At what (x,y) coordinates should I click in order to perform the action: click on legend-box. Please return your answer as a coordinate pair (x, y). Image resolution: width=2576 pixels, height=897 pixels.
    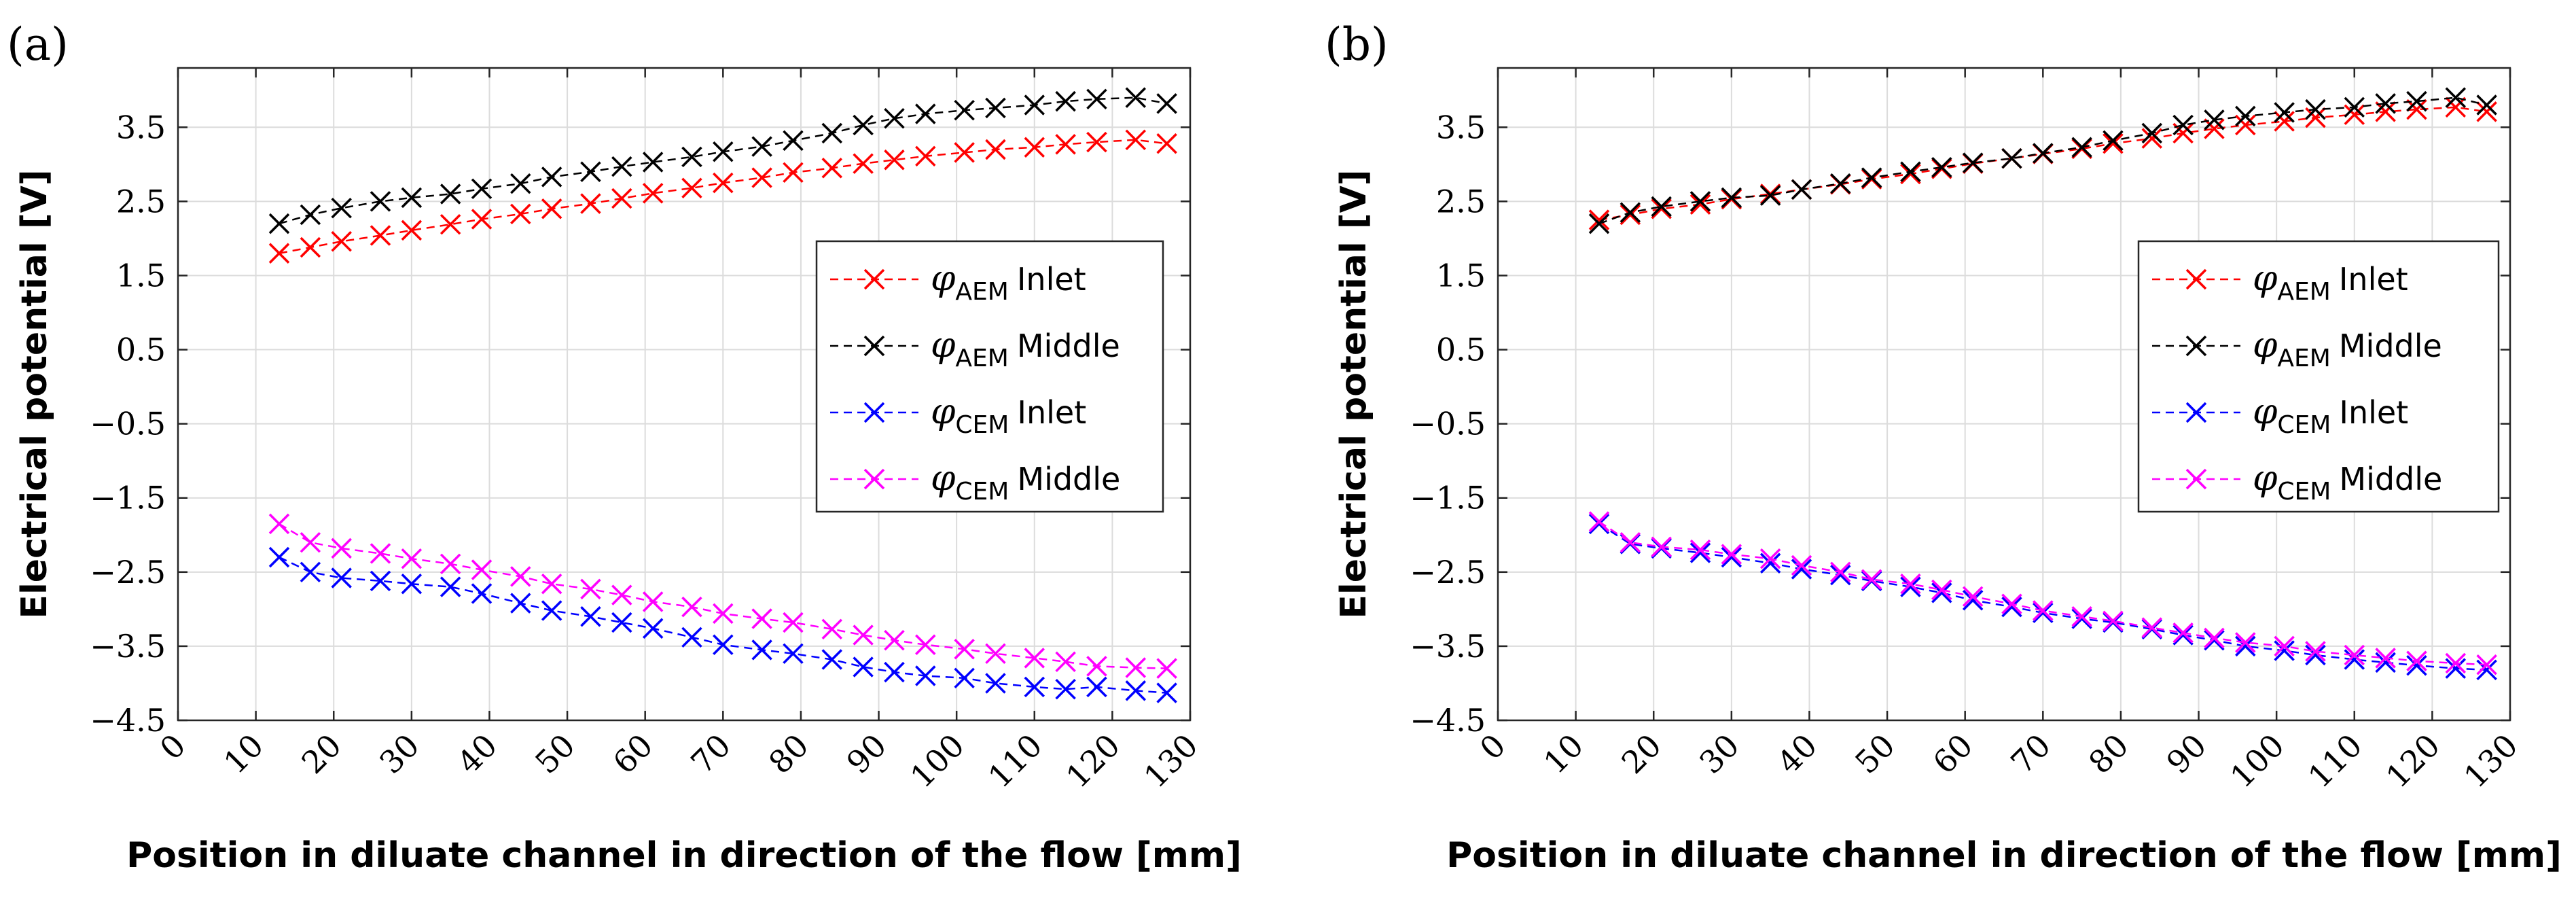
    Looking at the image, I should click on (990, 376).